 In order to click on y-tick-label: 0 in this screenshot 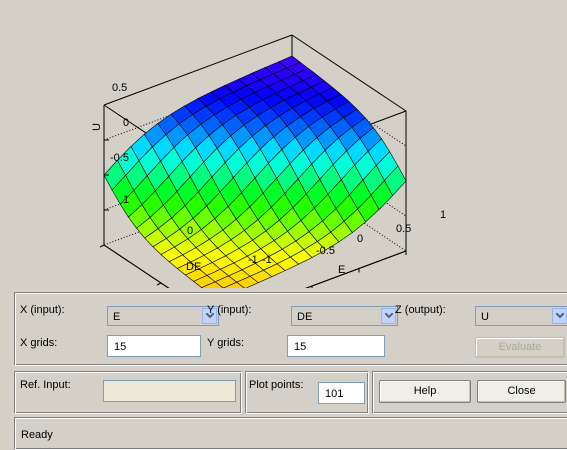, I will do `click(190, 231)`.